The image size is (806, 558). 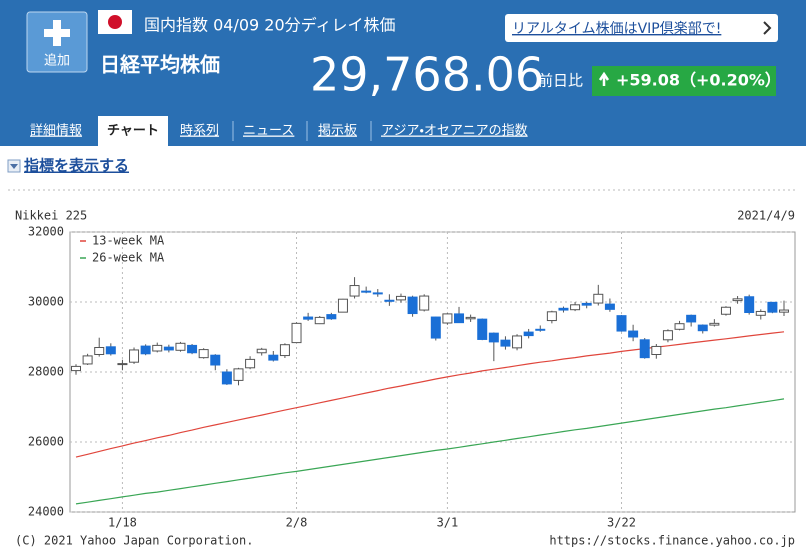 I want to click on tab: 時系列, so click(x=199, y=131).